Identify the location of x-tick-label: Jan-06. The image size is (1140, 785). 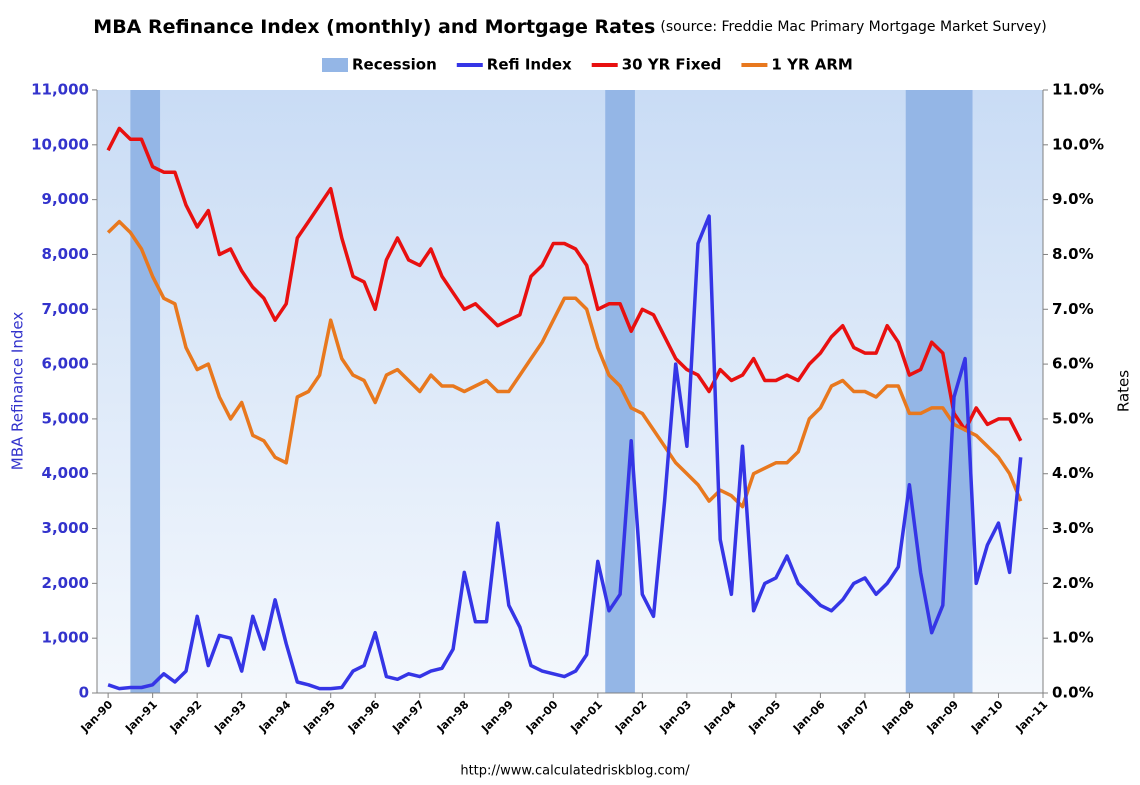
(809, 717).